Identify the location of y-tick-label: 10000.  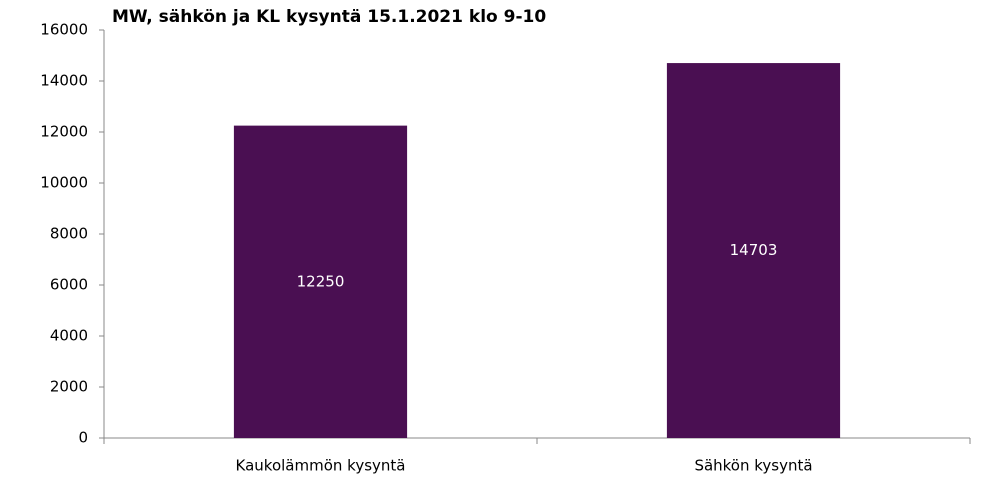
(64, 183).